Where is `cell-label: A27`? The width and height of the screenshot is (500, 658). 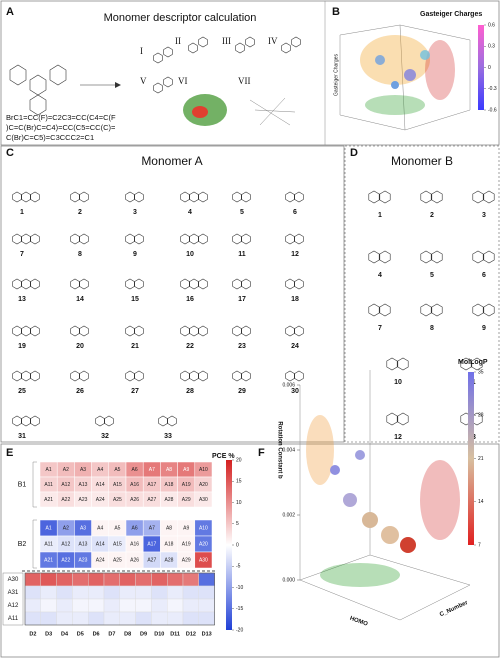
cell-label: A27 is located at coordinates (151, 560).